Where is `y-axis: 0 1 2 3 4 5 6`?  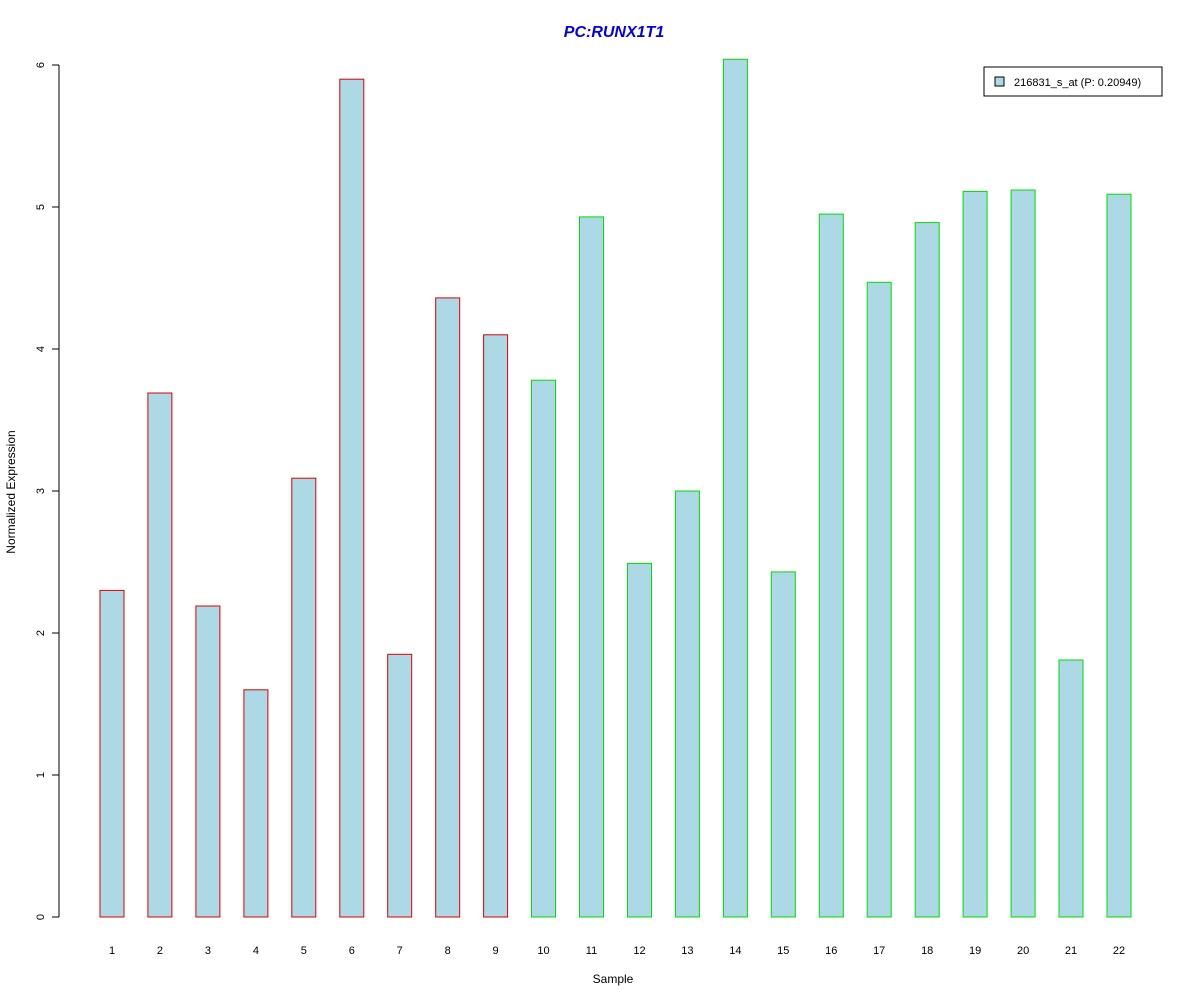 y-axis: 0 1 2 3 4 5 6 is located at coordinates (47, 491).